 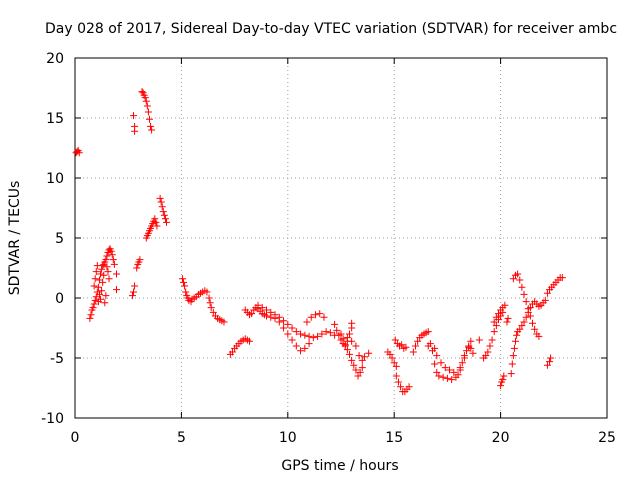 I want to click on y-tick-label: 0, so click(x=59, y=299).